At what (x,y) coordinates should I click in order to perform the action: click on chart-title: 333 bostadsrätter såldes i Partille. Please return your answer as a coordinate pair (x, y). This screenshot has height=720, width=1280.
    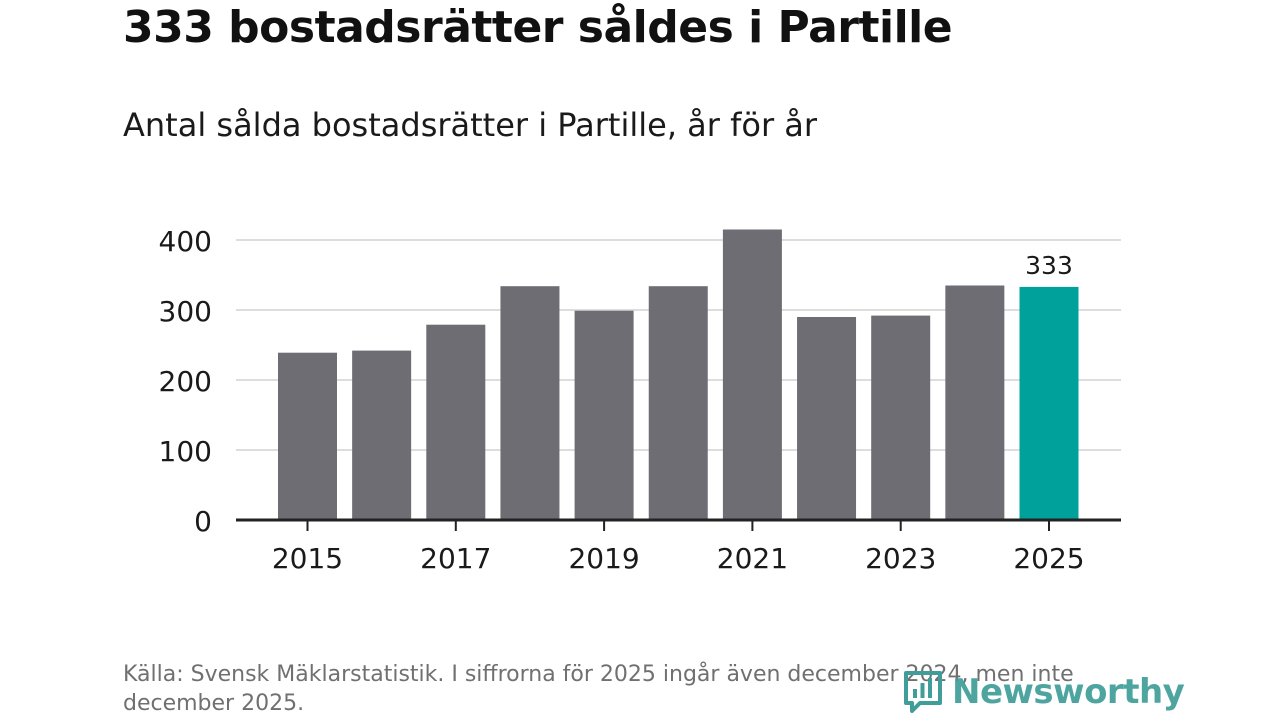
    Looking at the image, I should click on (538, 27).